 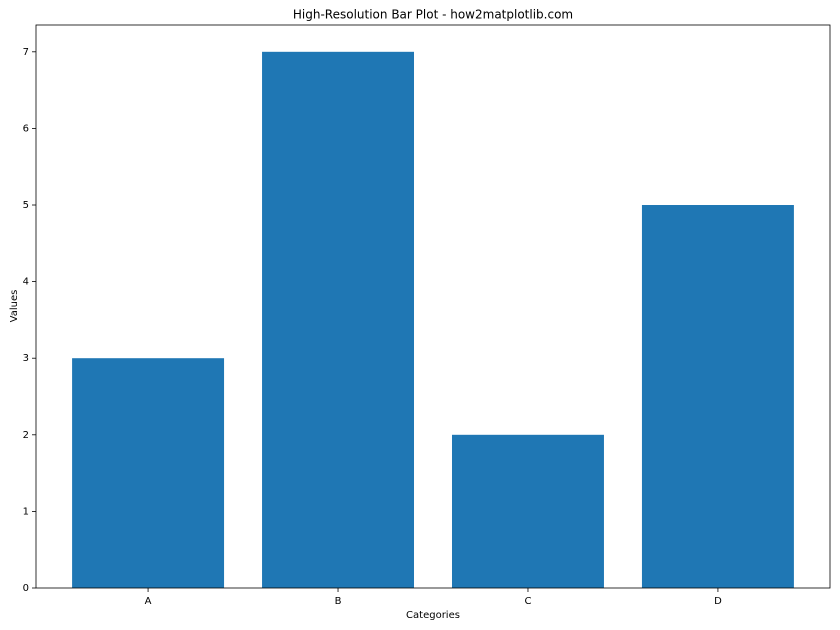 I want to click on y-tick-label: 7, so click(x=26, y=52).